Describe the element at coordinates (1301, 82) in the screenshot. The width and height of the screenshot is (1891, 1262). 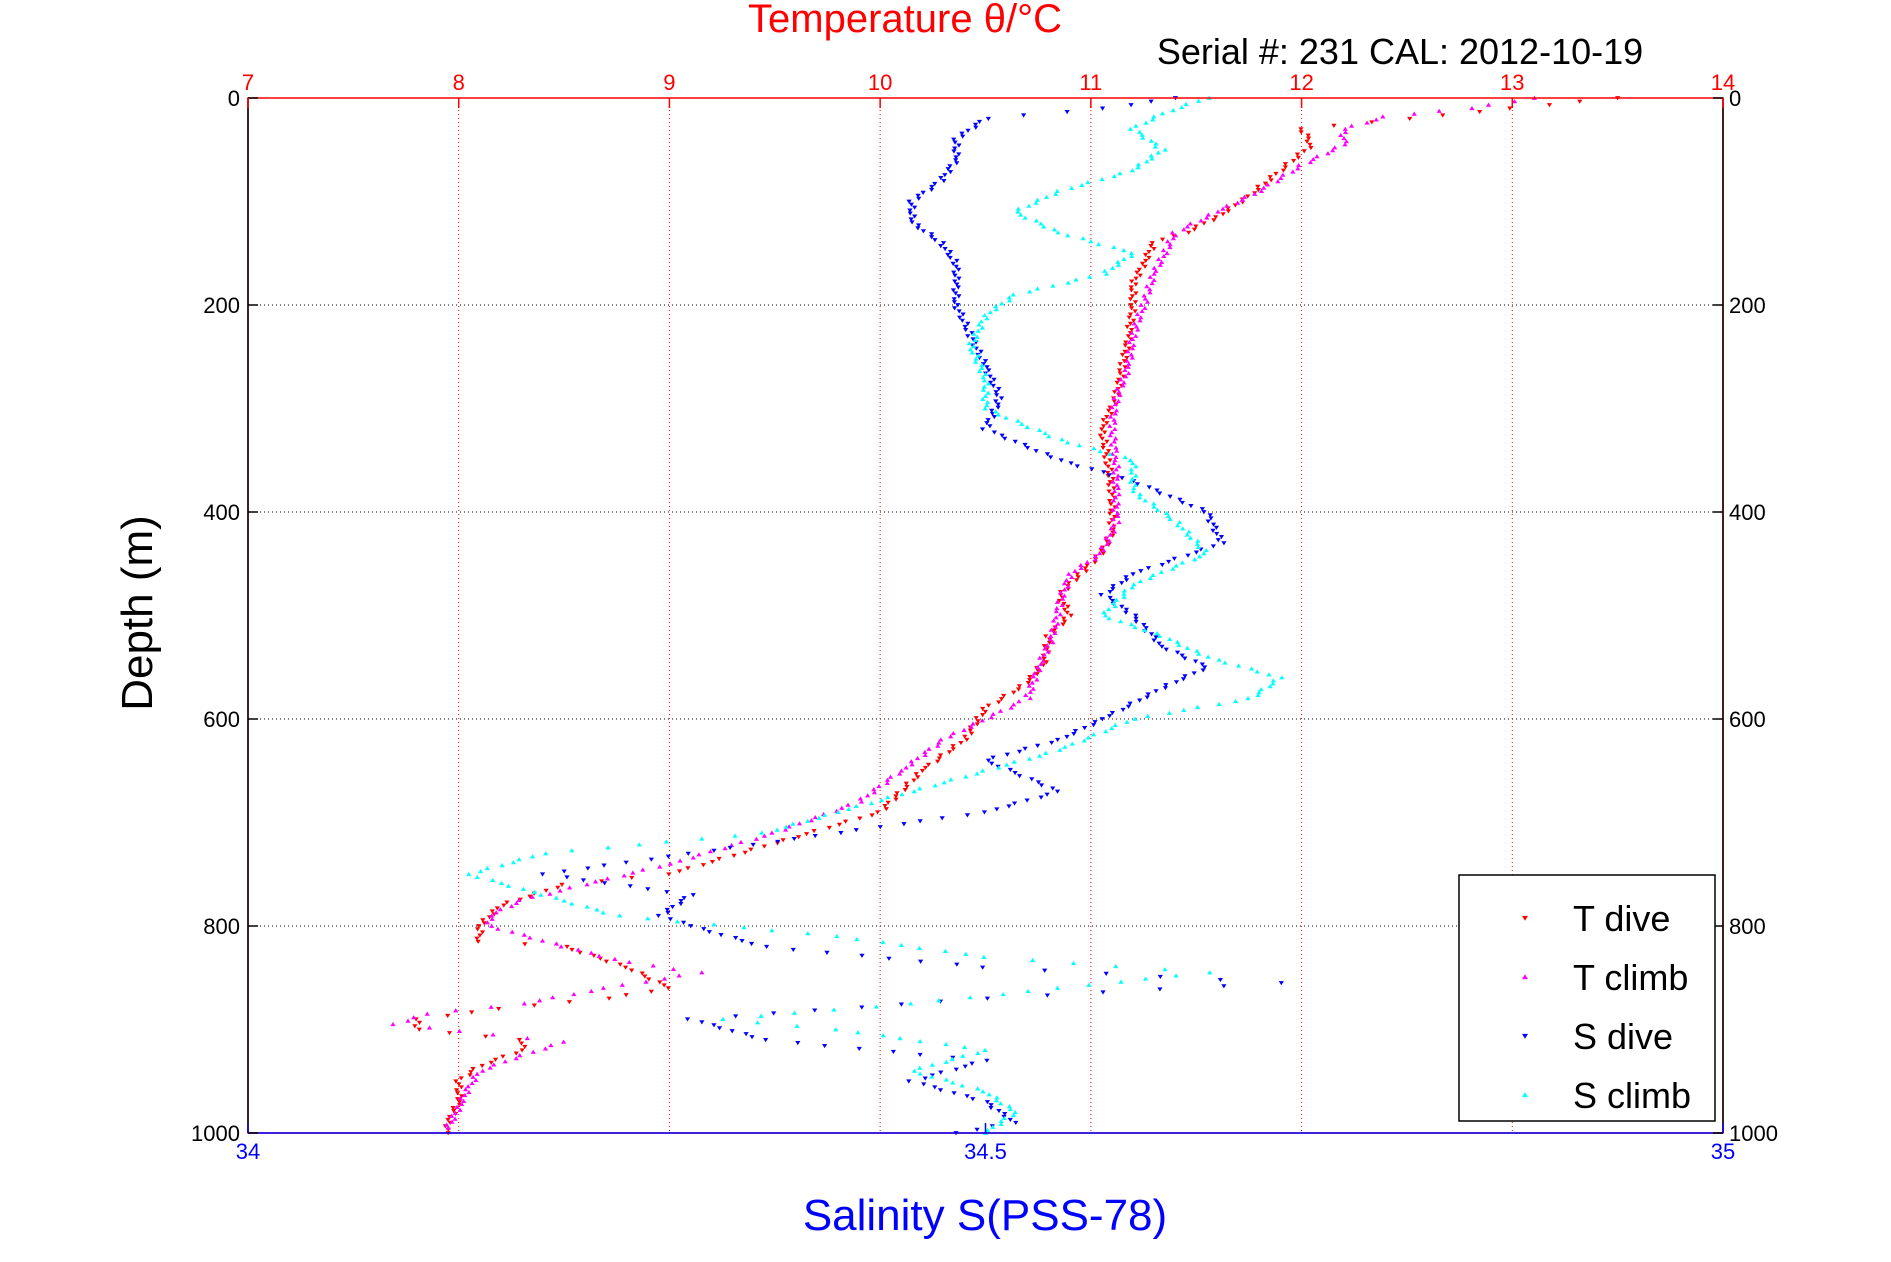
I see `tick-label-temperature: 12` at that location.